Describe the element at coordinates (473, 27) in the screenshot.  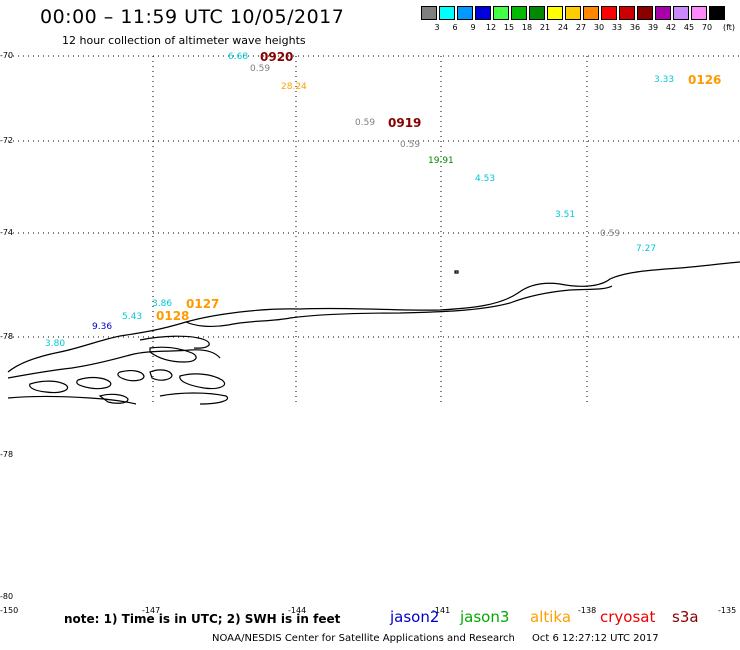
I see `scale-tick-label: 9` at that location.